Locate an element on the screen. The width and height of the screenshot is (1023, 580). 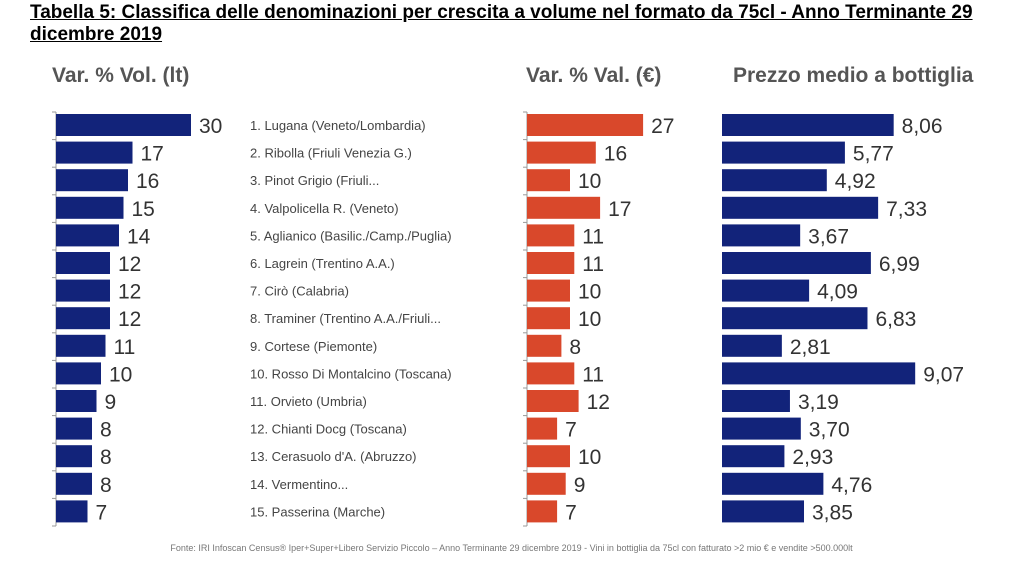
data-label-price: 2,81 is located at coordinates (810, 347).